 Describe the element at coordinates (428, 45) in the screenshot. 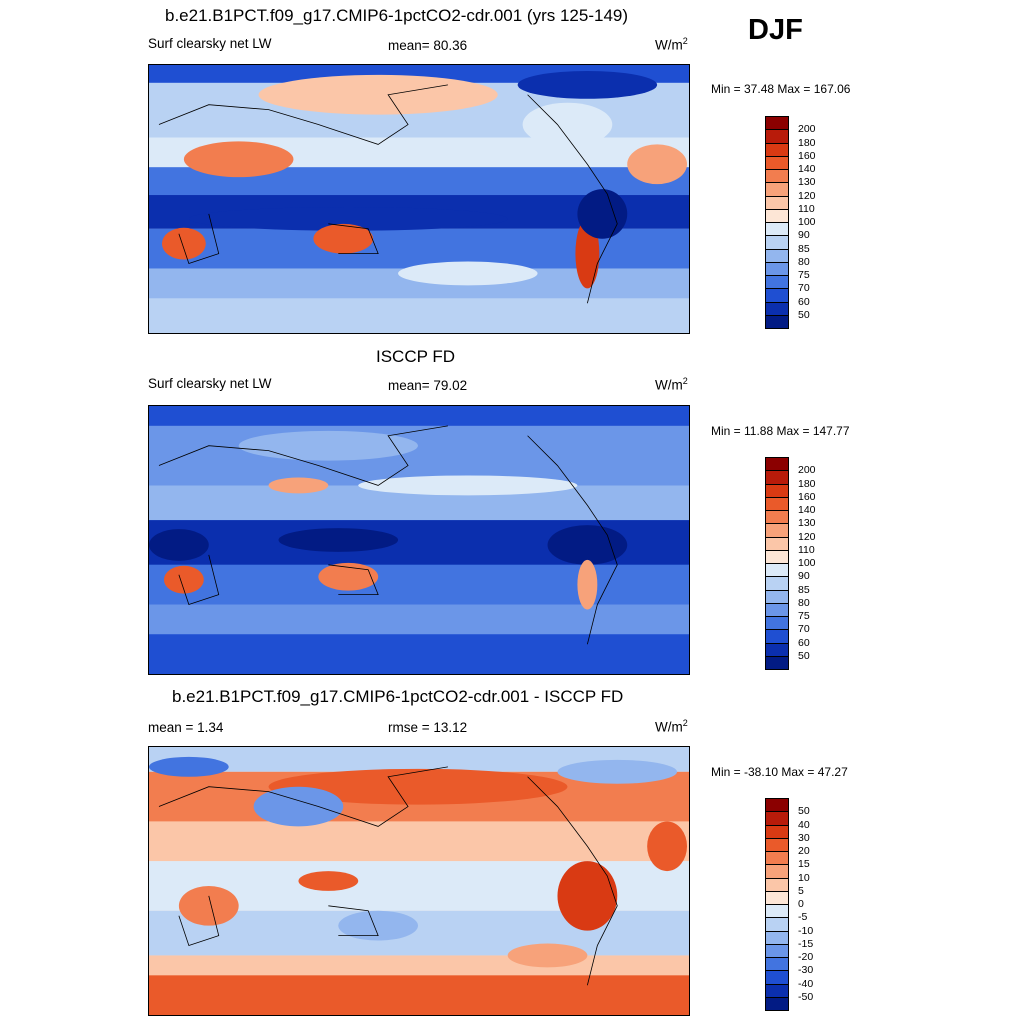

I see `mean-label: mean= 80.36` at that location.